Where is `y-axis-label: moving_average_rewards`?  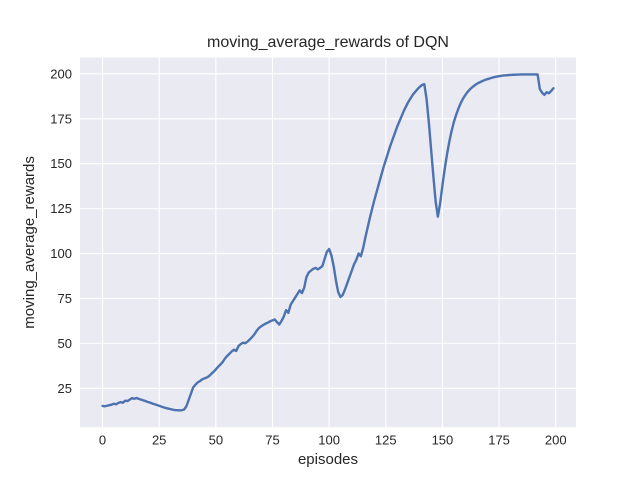 y-axis-label: moving_average_rewards is located at coordinates (29, 242).